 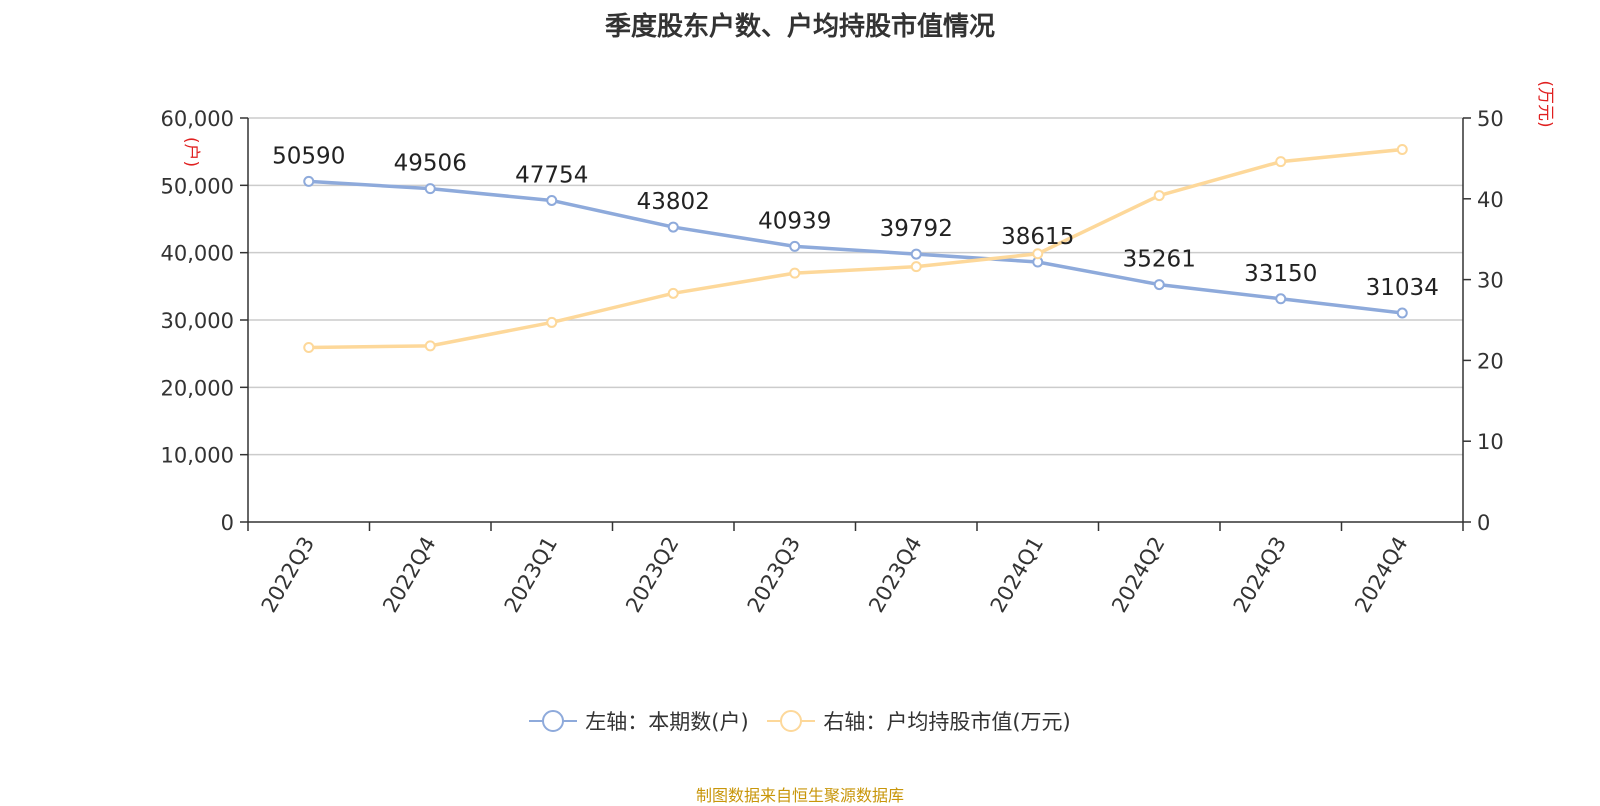 What do you see at coordinates (430, 164) in the screenshot?
I see `data-label: 49506` at bounding box center [430, 164].